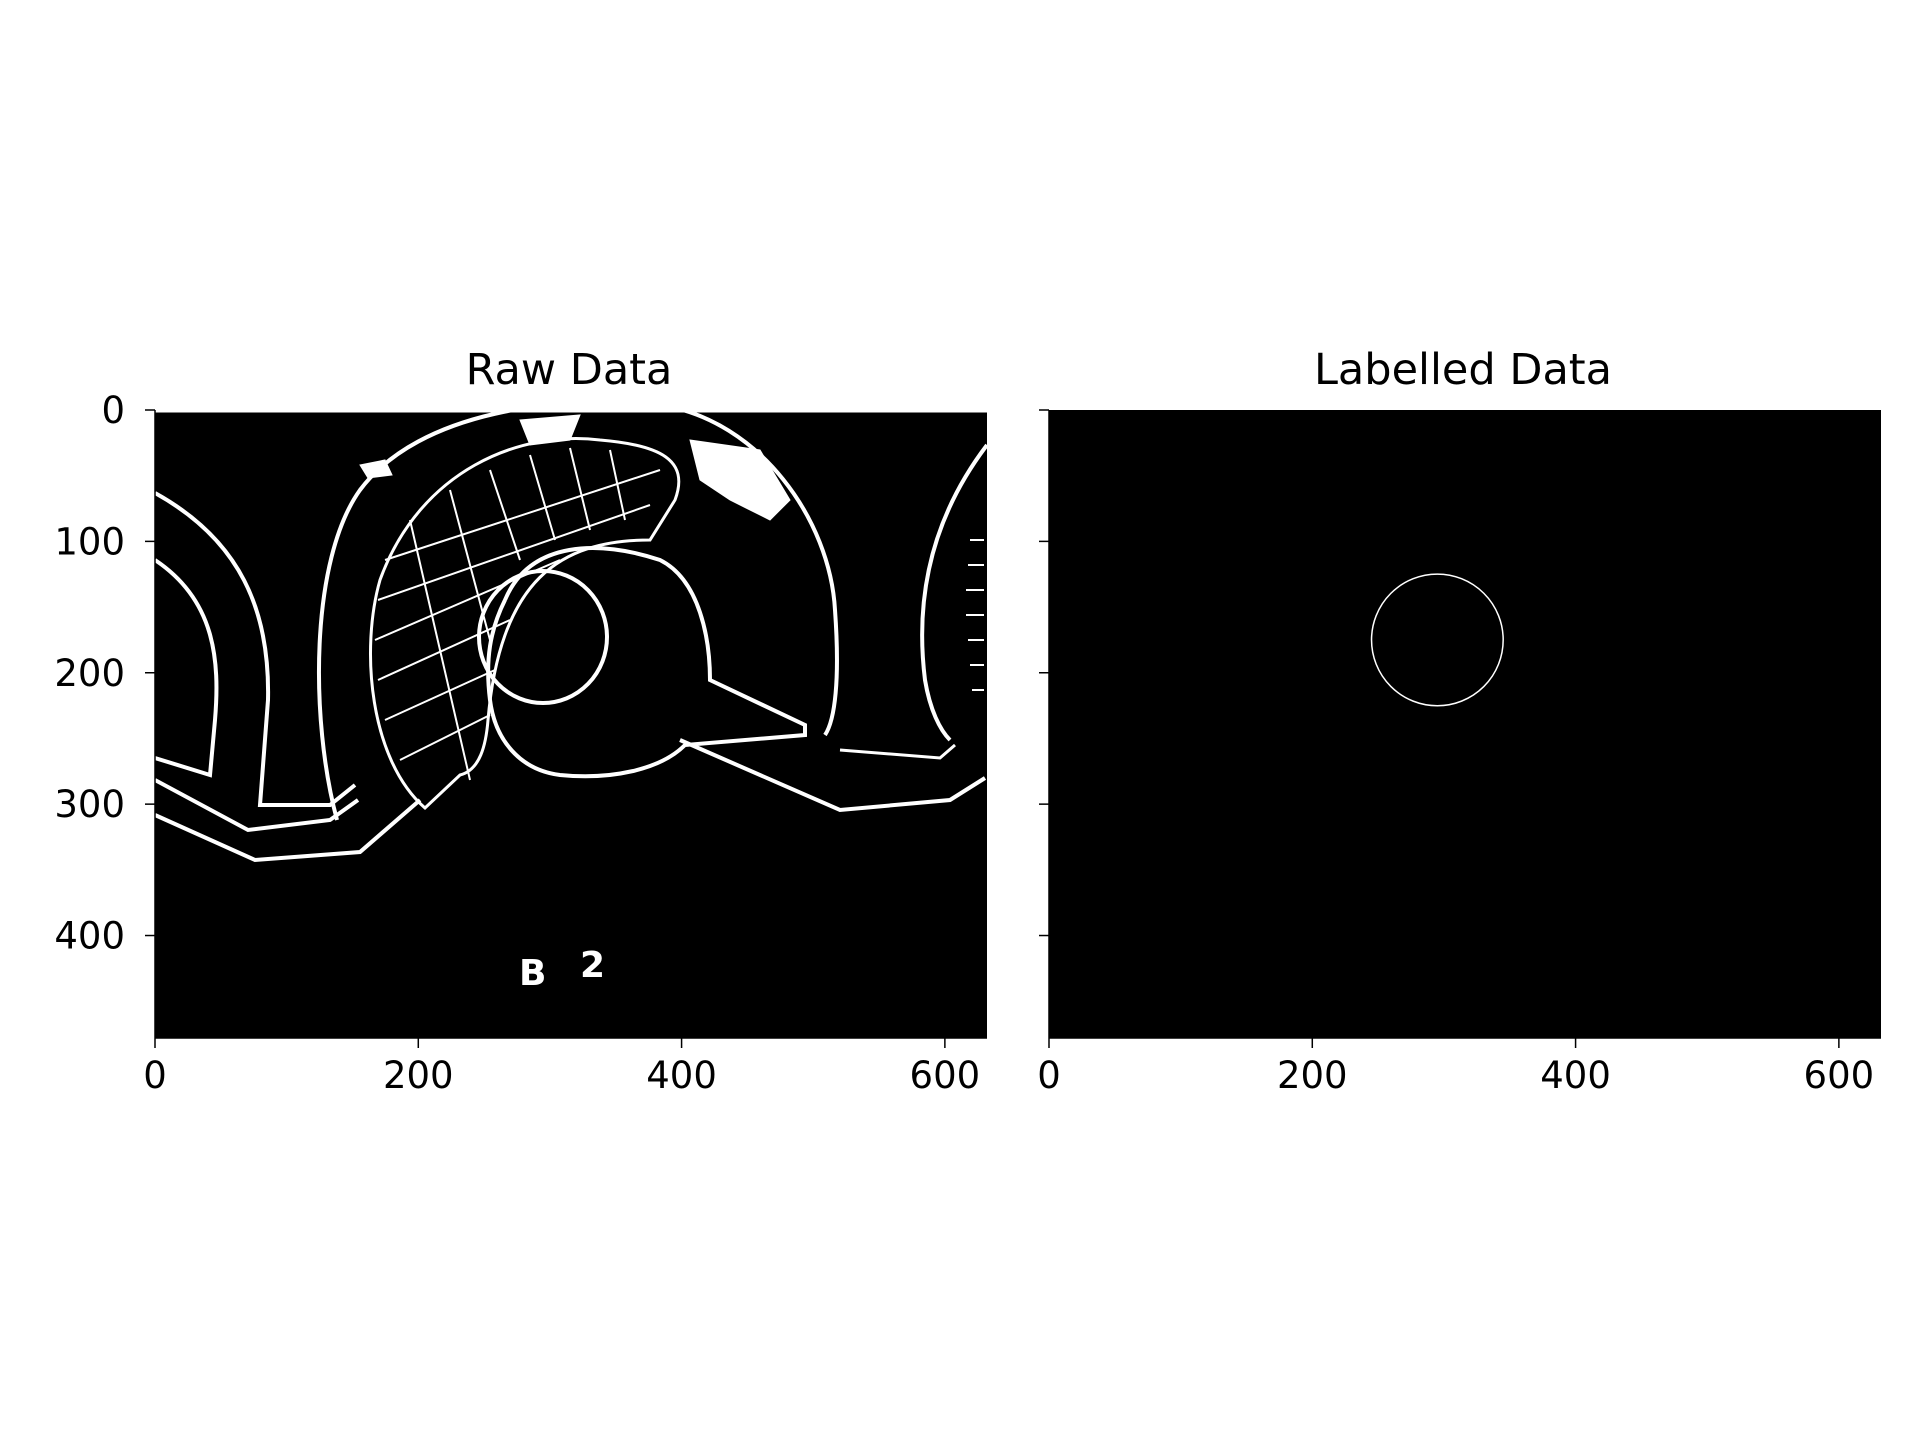 The image size is (1920, 1445). I want to click on image-letter-b: B, so click(532, 973).